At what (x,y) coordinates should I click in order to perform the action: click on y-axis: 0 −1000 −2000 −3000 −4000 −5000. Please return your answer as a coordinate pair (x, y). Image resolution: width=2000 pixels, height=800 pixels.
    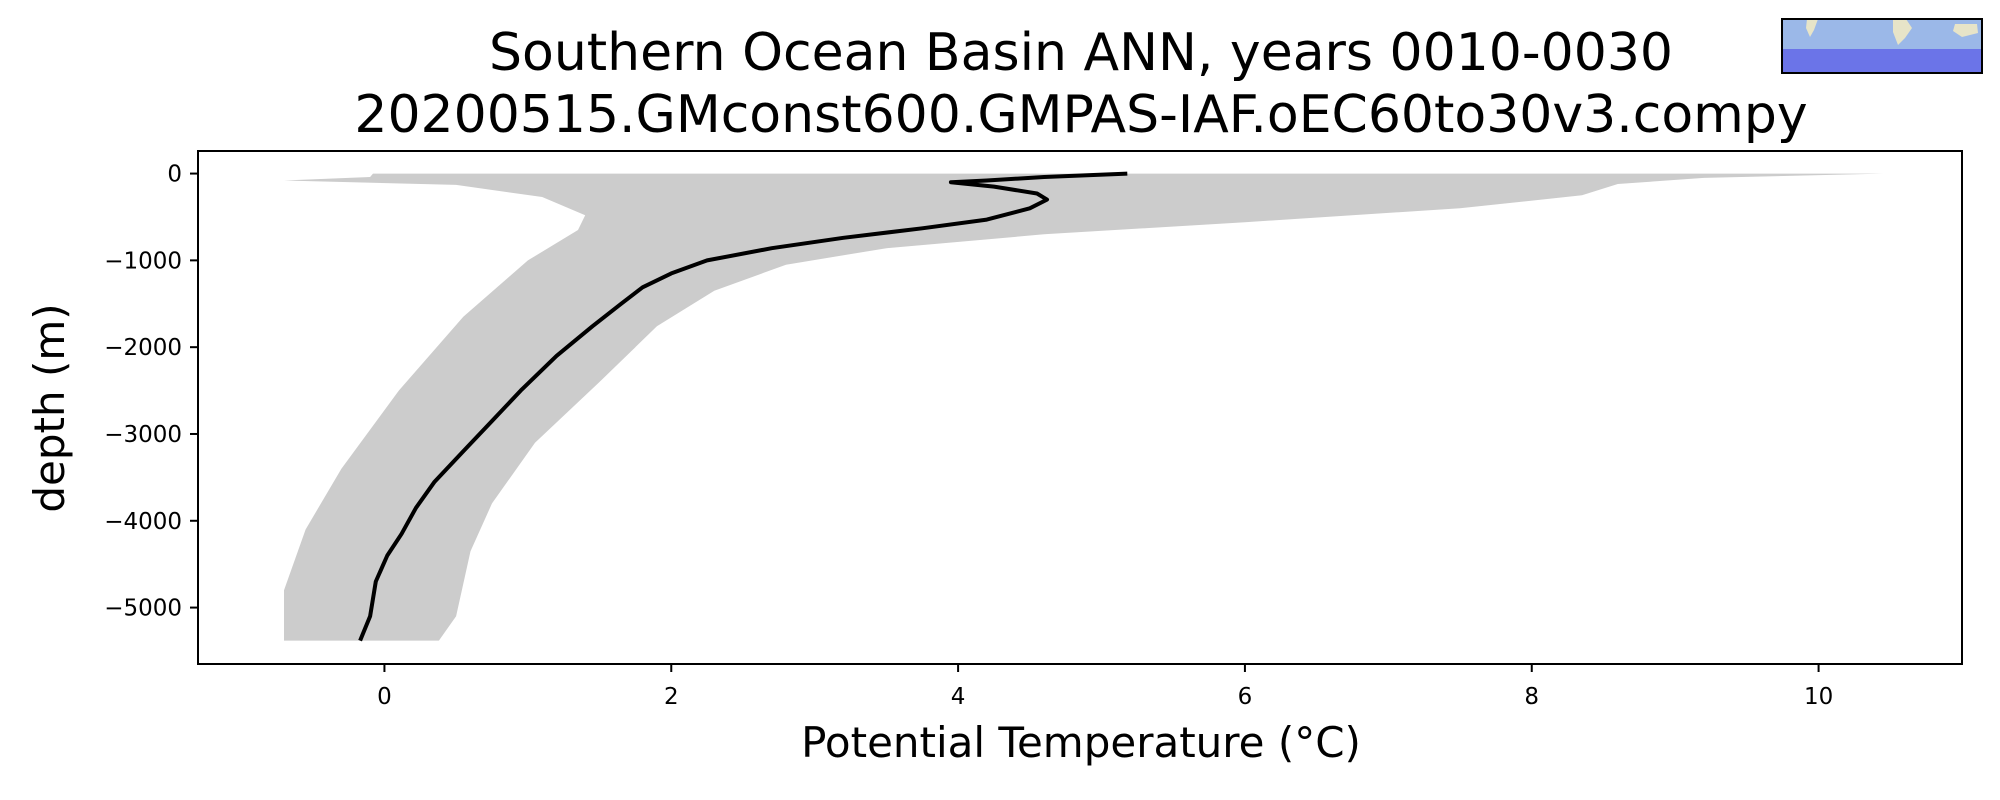
    Looking at the image, I should click on (151, 392).